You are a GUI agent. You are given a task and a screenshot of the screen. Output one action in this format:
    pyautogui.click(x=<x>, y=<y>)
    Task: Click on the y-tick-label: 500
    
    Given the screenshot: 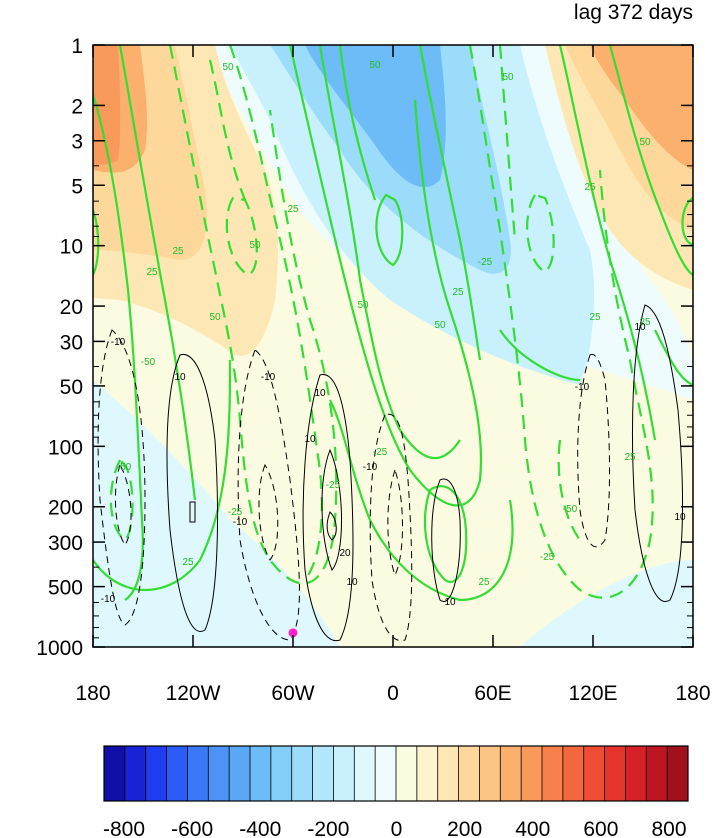 What is the action you would take?
    pyautogui.click(x=65, y=588)
    